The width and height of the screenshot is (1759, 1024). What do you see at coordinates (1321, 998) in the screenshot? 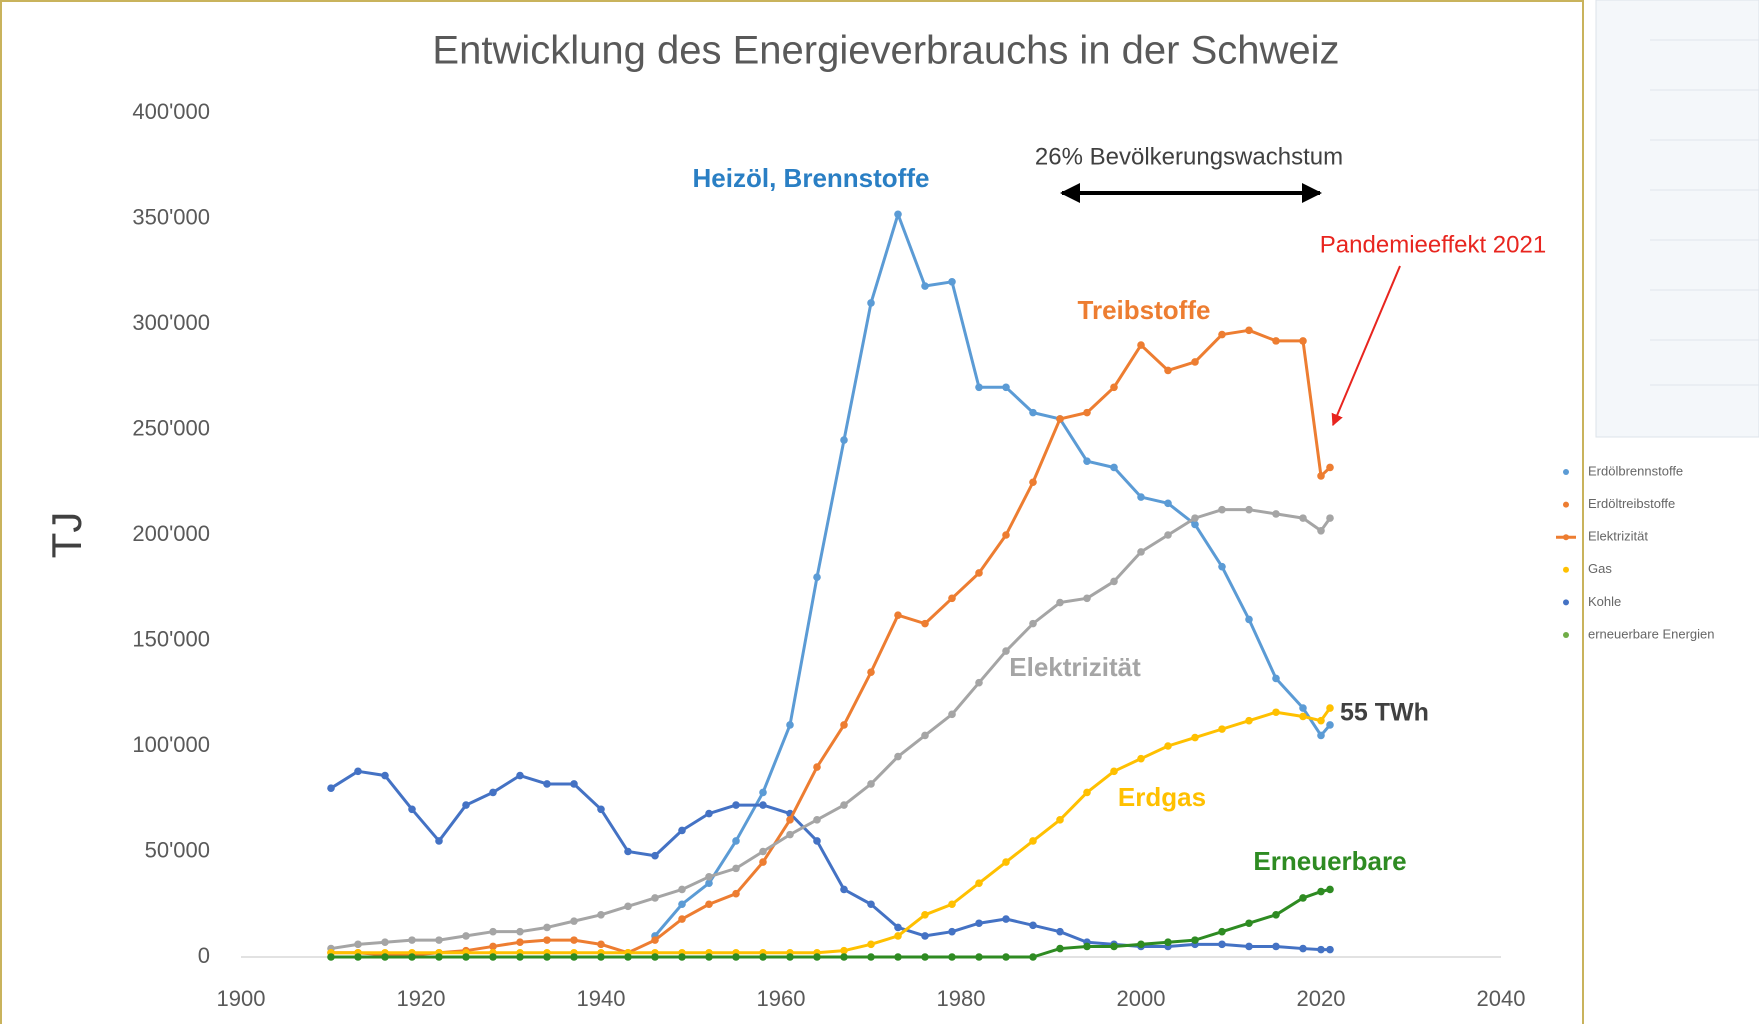
I see `x-tick-label: 2020` at bounding box center [1321, 998].